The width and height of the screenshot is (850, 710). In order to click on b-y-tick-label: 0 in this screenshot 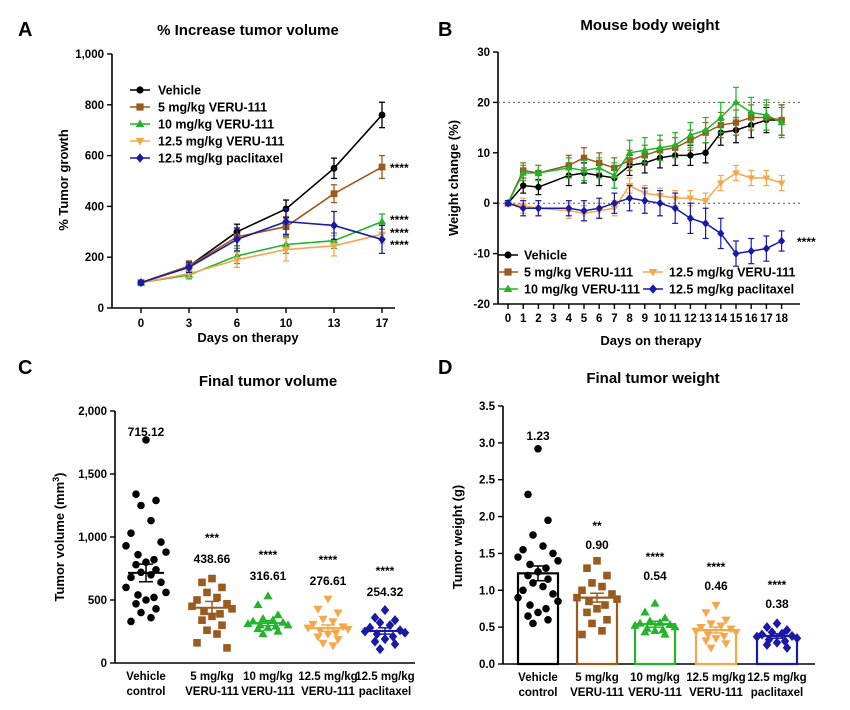, I will do `click(487, 204)`.